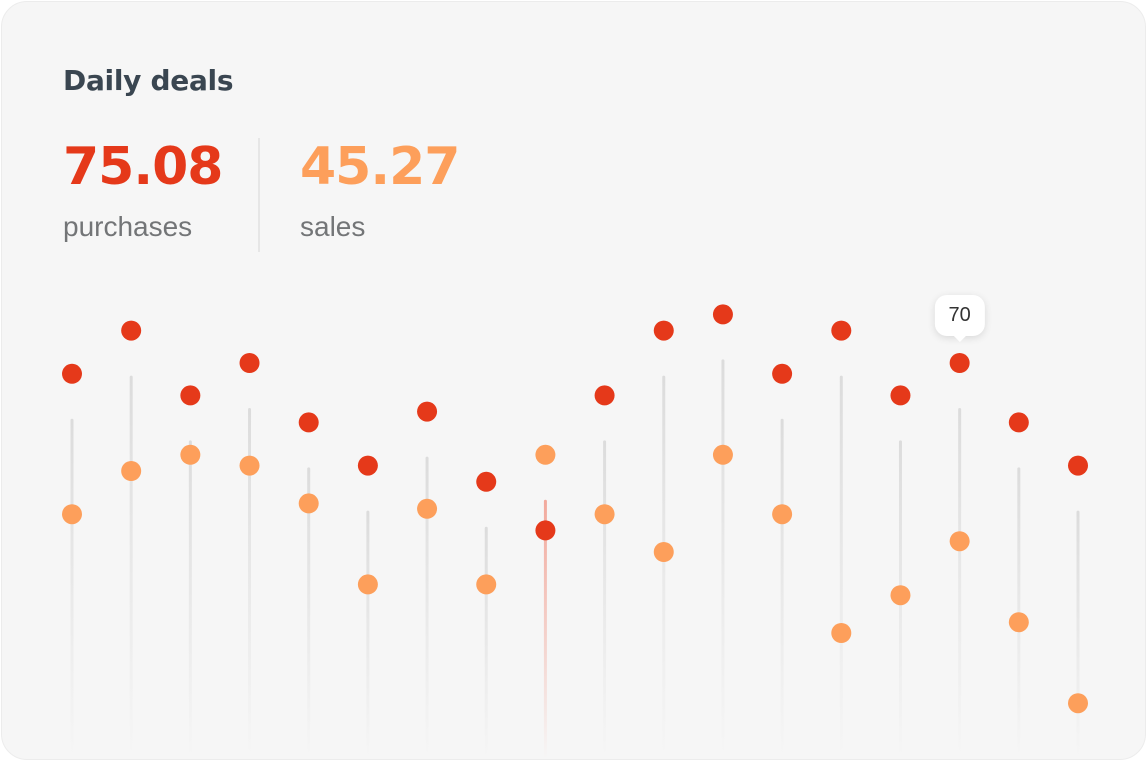 The width and height of the screenshot is (1147, 761). What do you see at coordinates (128, 226) in the screenshot?
I see `purchases-label: purchases` at bounding box center [128, 226].